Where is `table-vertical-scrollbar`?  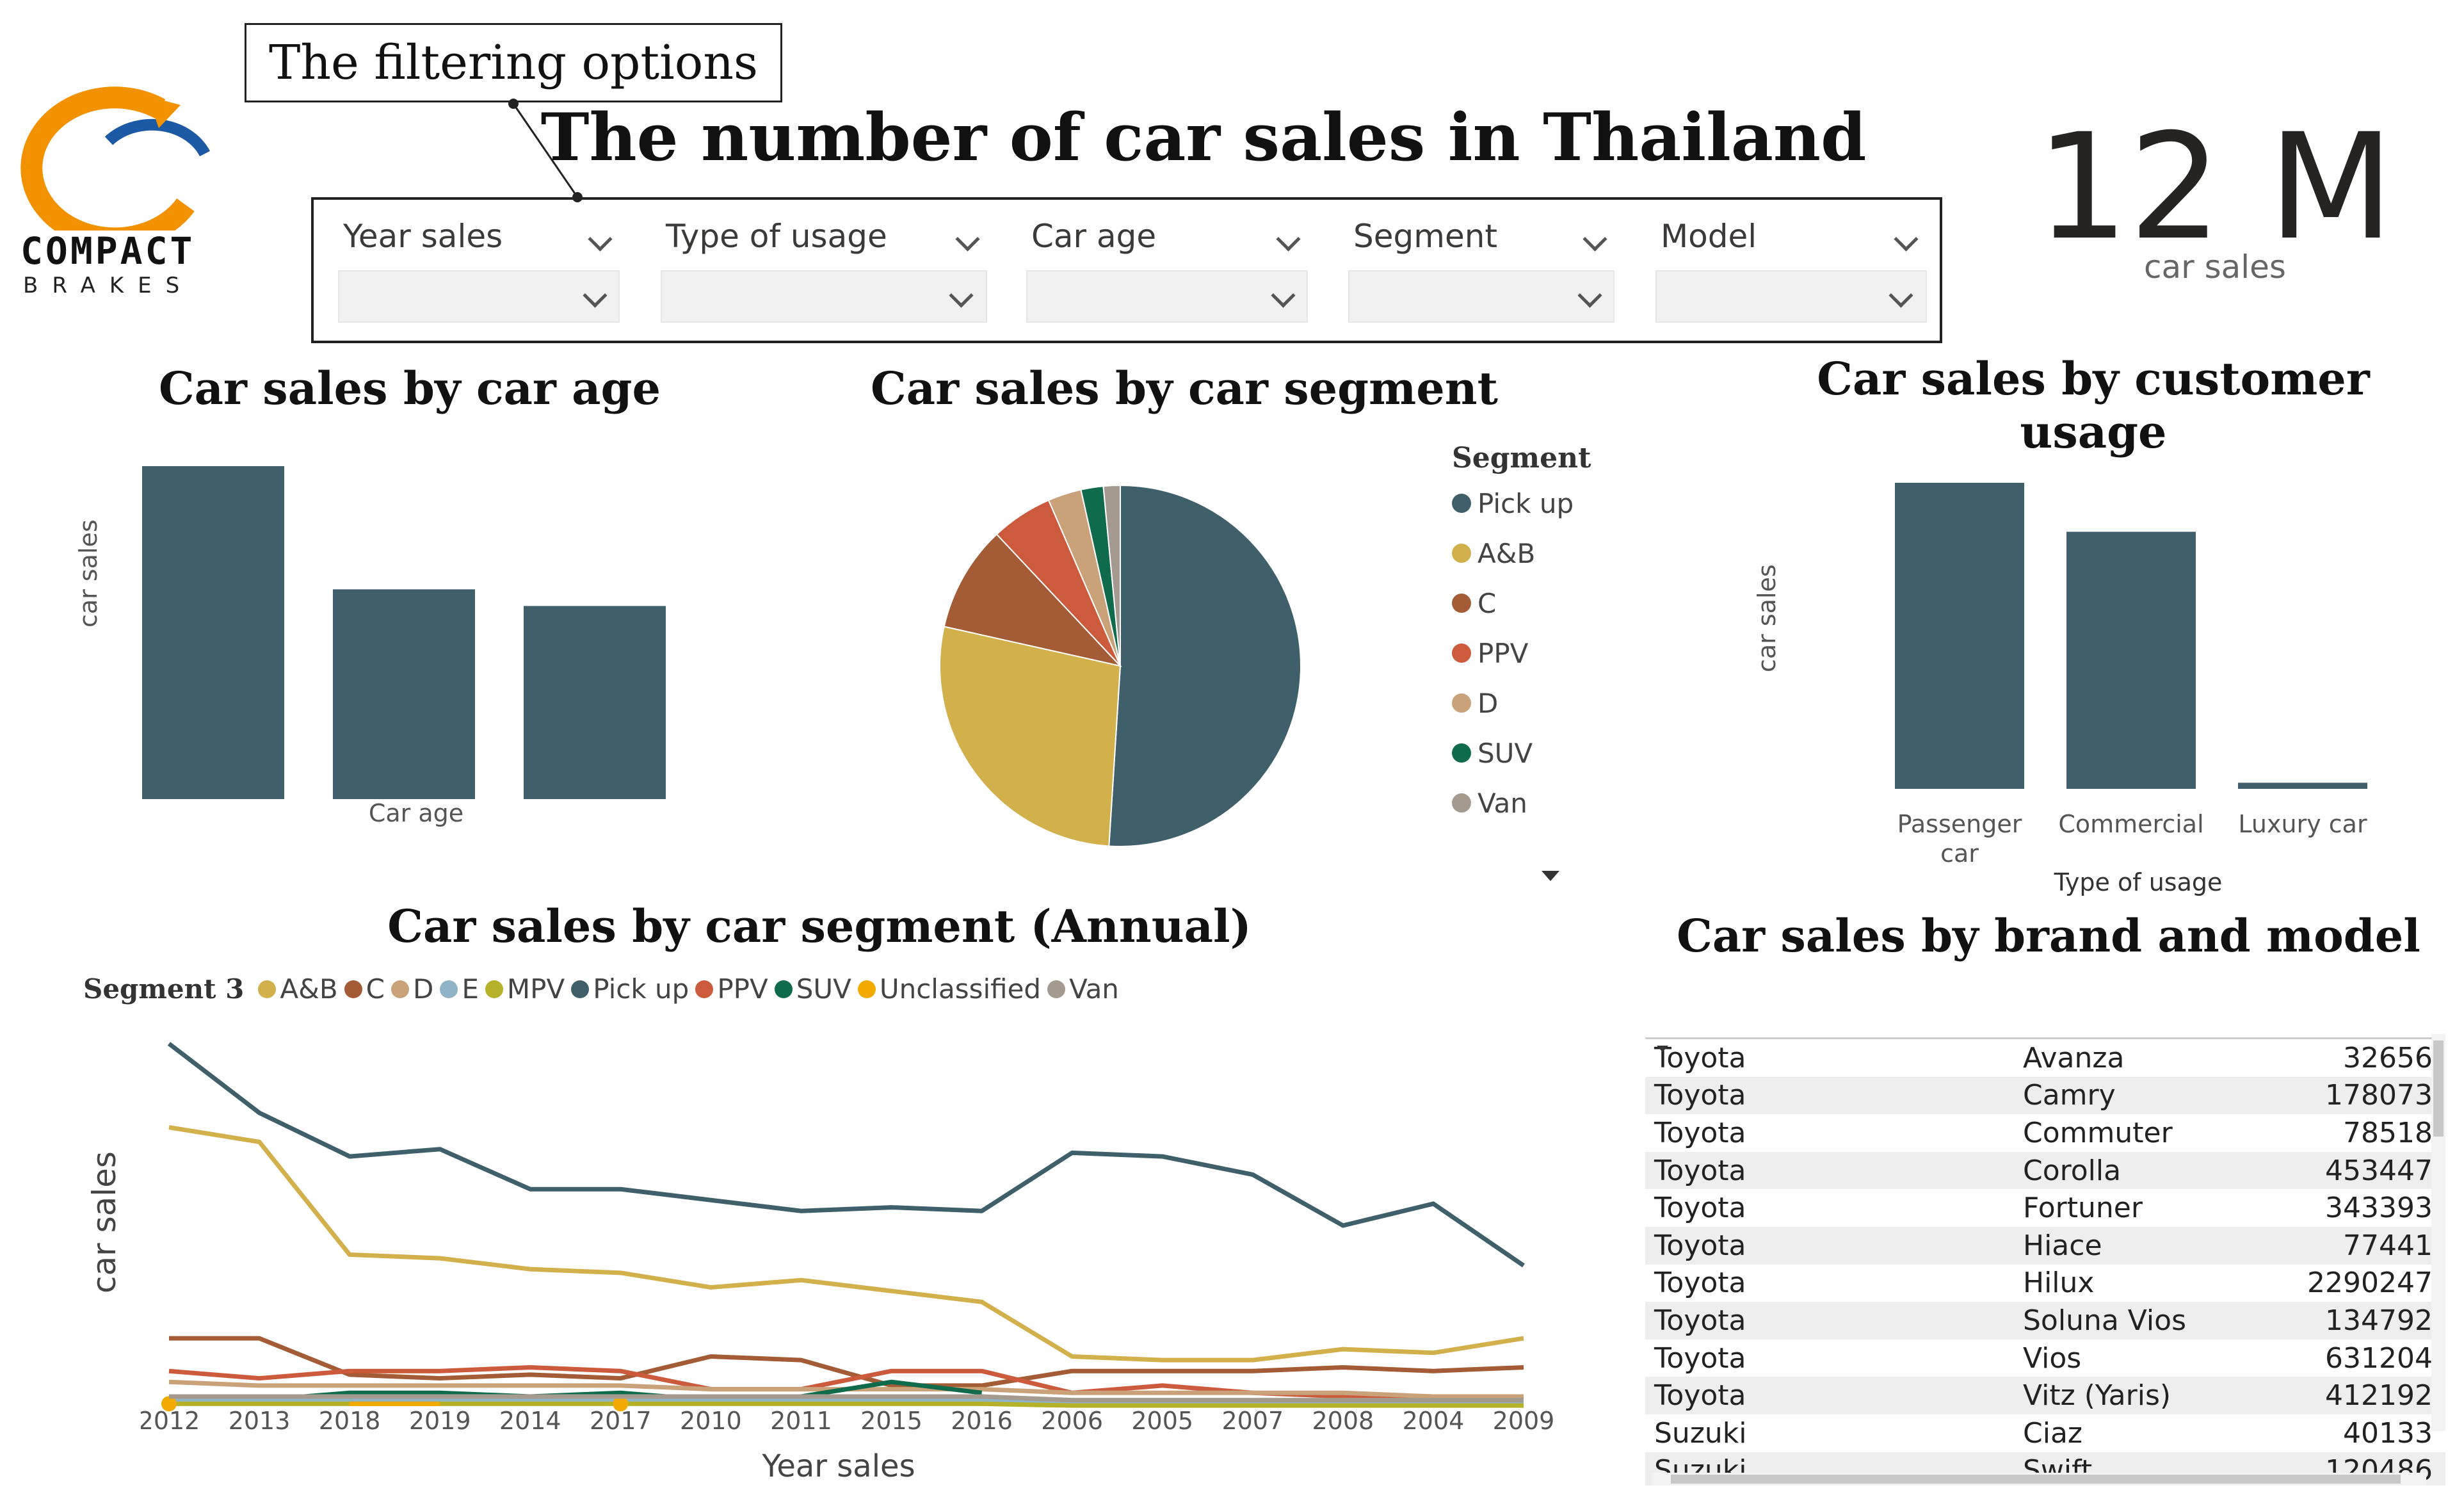 table-vertical-scrollbar is located at coordinates (2438, 1232).